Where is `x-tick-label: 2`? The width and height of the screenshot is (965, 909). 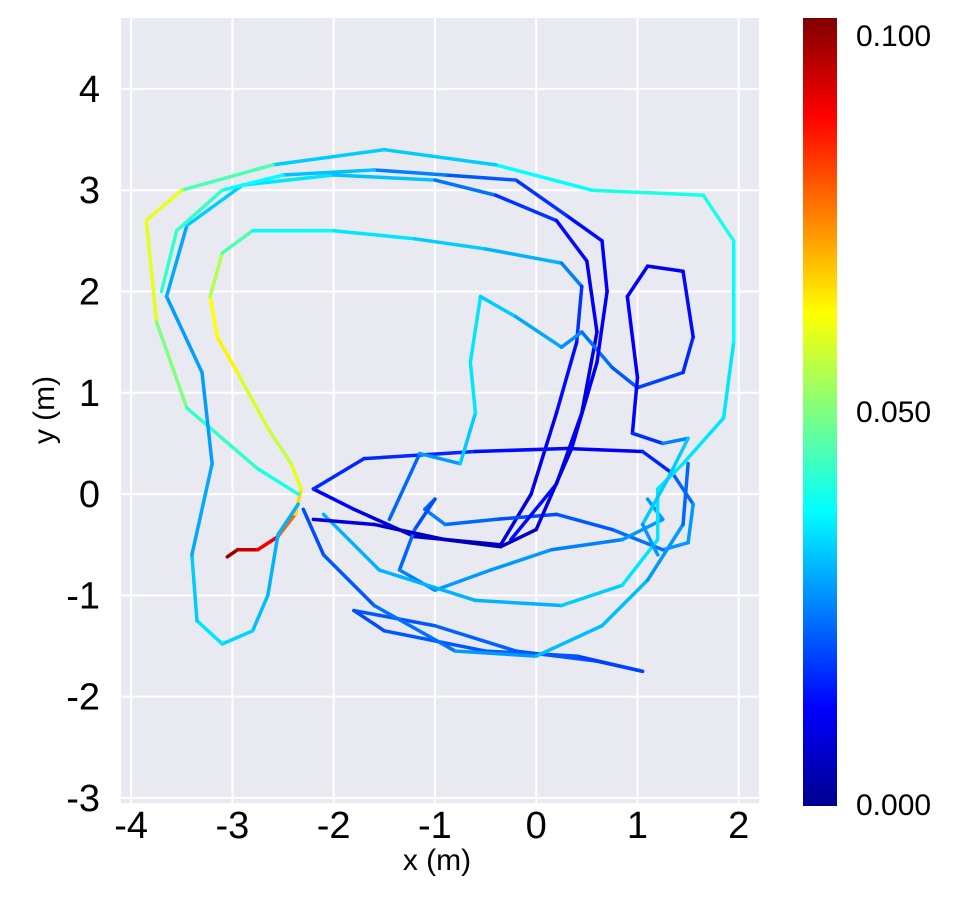
x-tick-label: 2 is located at coordinates (738, 826).